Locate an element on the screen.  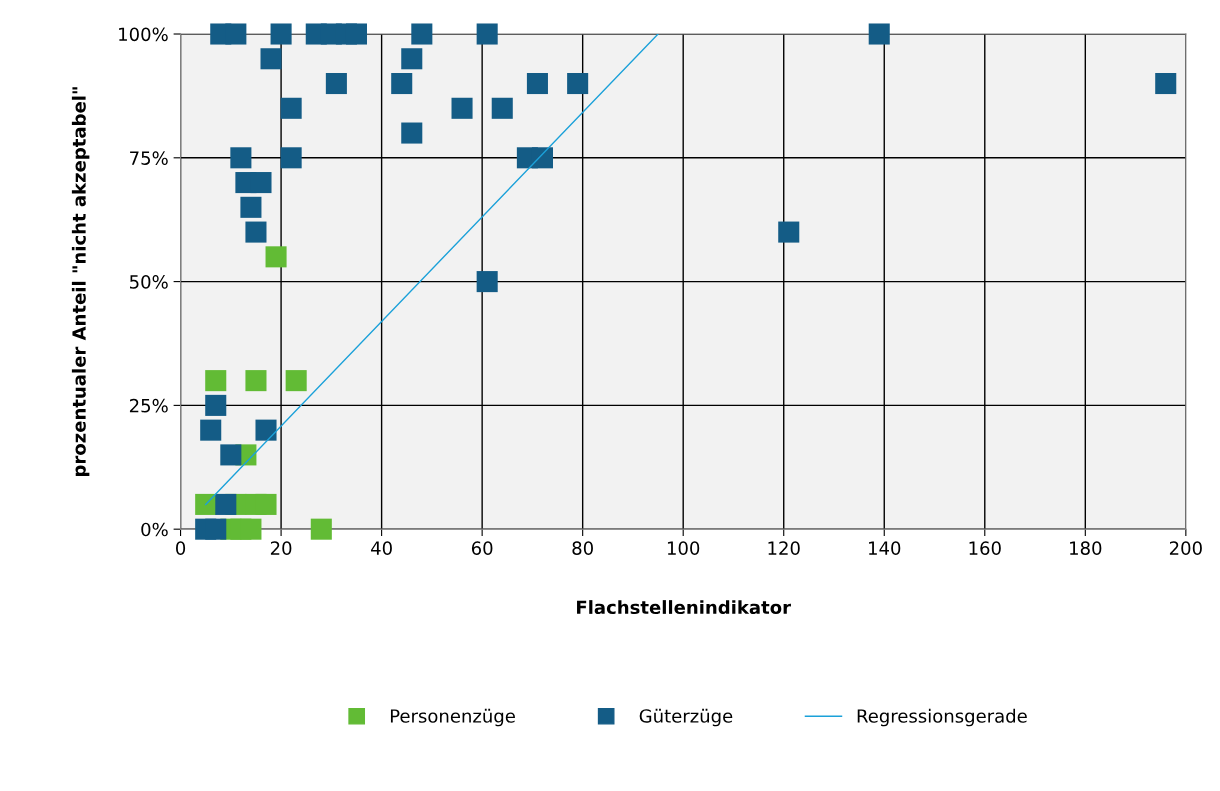
x-tick-label: 80 is located at coordinates (582, 548).